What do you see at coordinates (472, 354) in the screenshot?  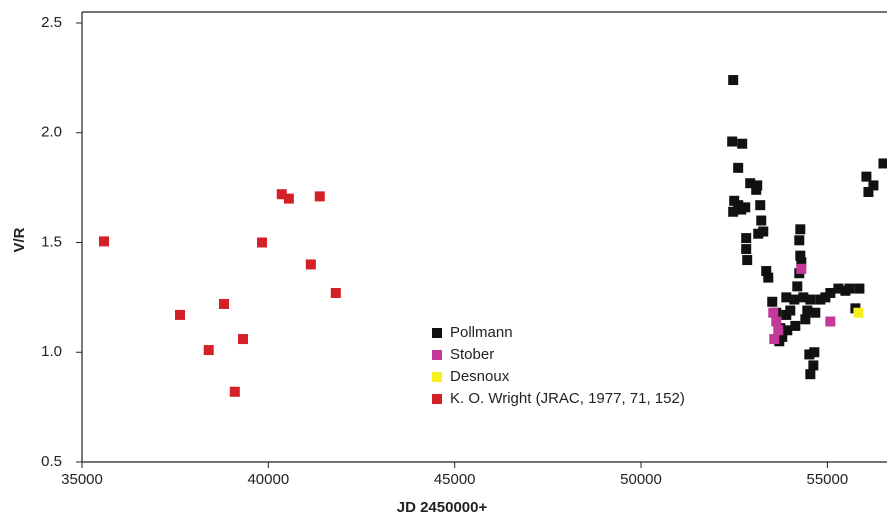 I see `legend-label: Stober` at bounding box center [472, 354].